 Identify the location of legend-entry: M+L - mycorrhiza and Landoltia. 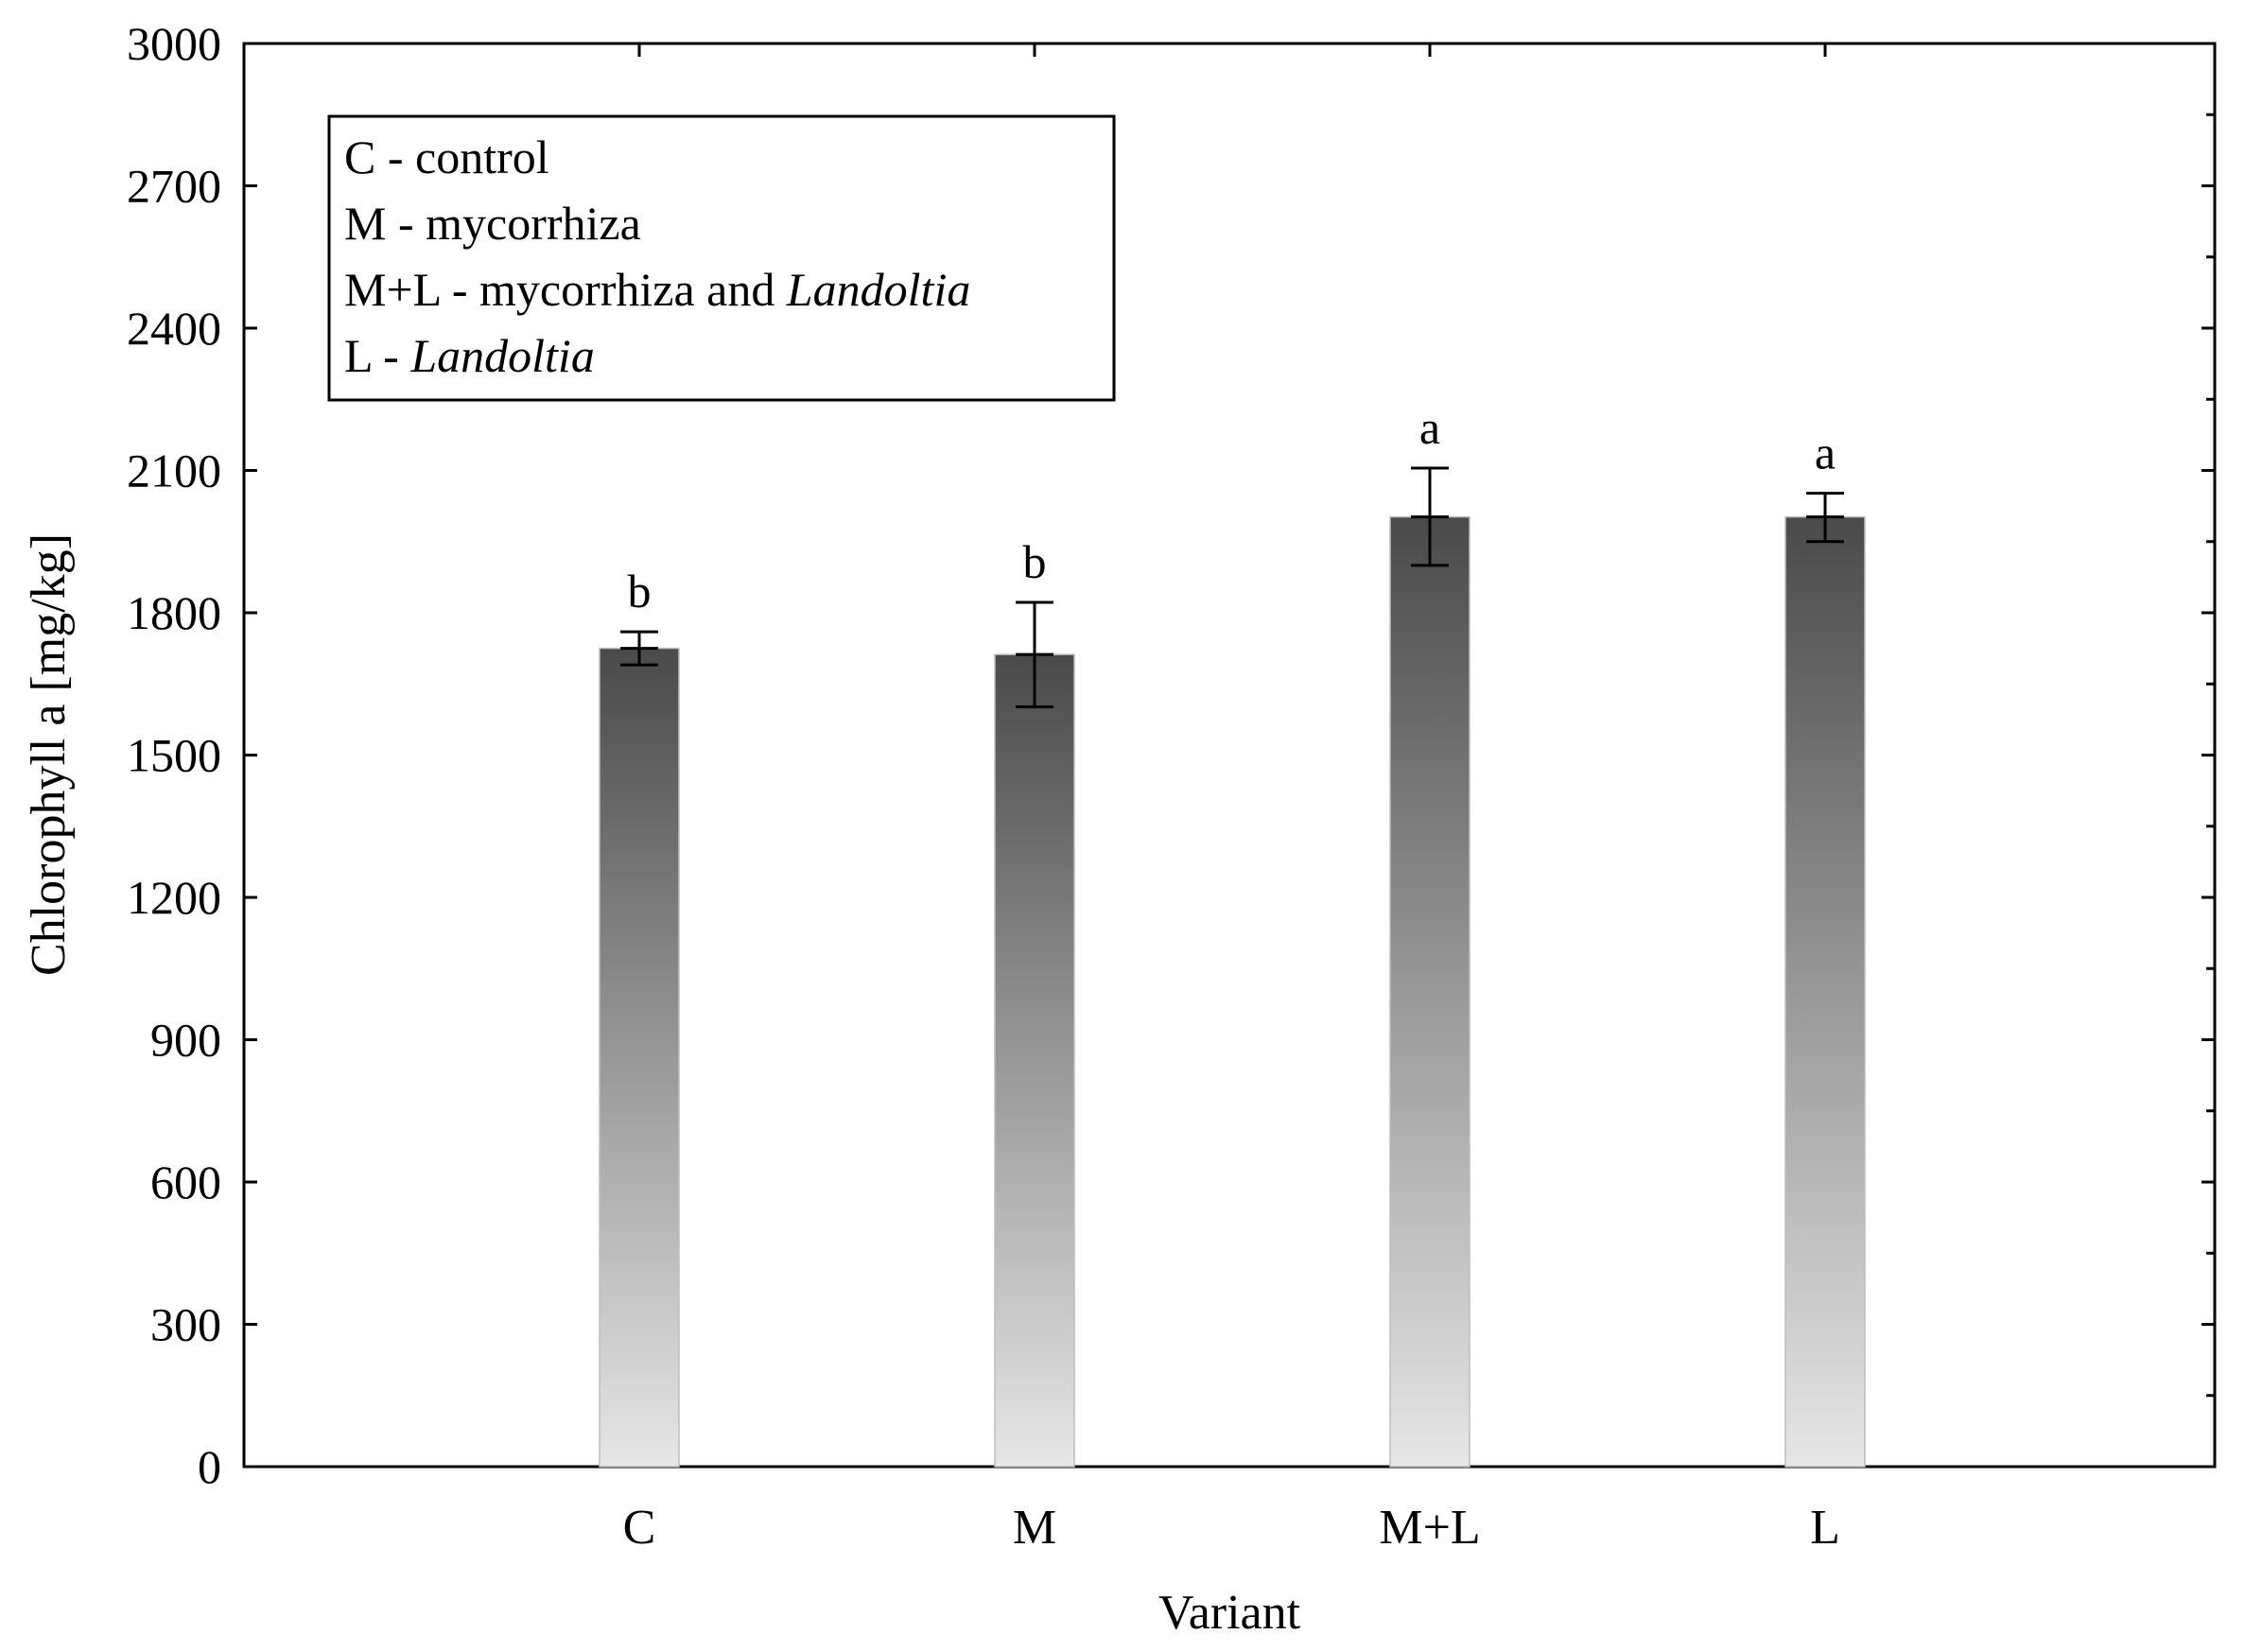
(657, 289).